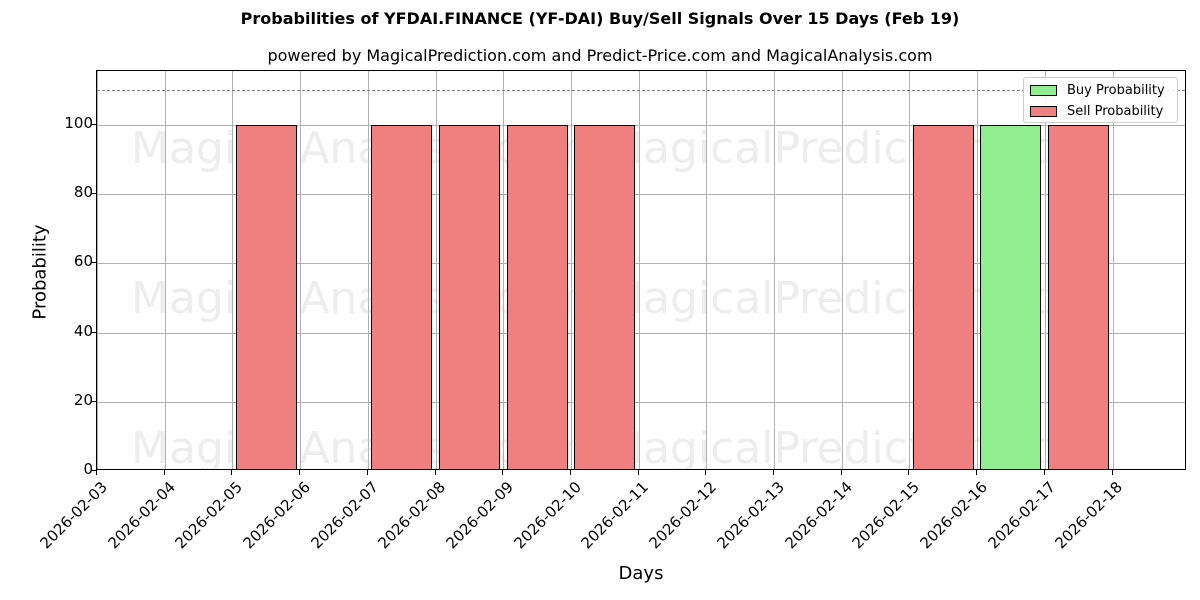  I want to click on sell-swatch-icon, so click(1043, 111).